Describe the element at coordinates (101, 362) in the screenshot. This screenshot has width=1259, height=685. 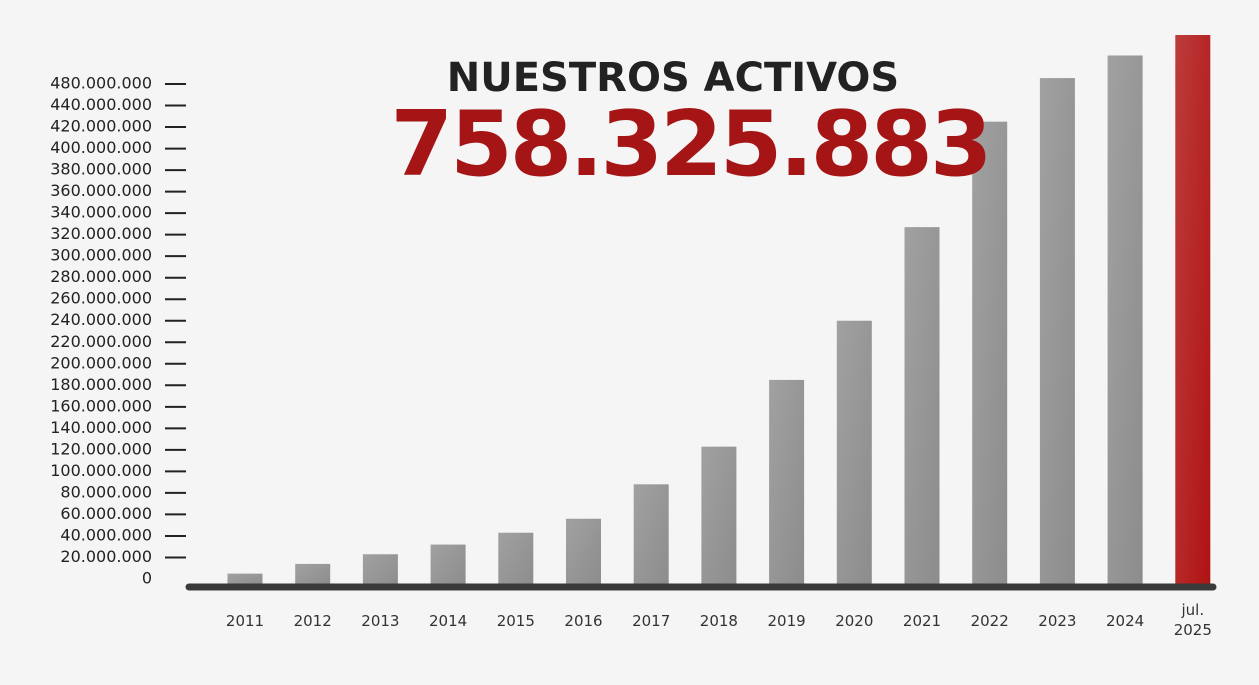
I see `y-tick-label: 200.000.000` at that location.